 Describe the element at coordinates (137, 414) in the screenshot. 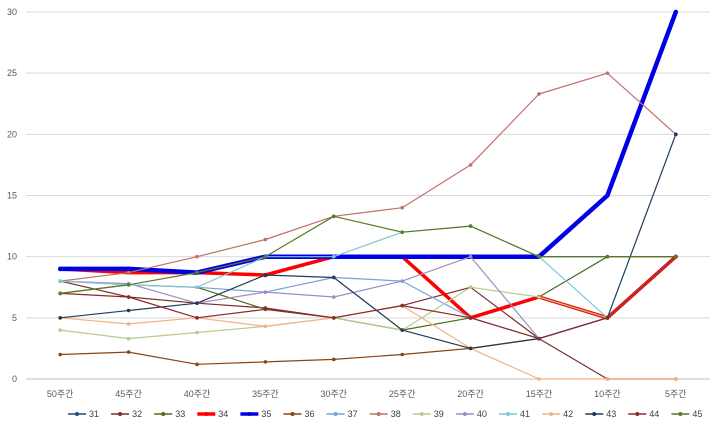

I see `legend-label: 32` at that location.